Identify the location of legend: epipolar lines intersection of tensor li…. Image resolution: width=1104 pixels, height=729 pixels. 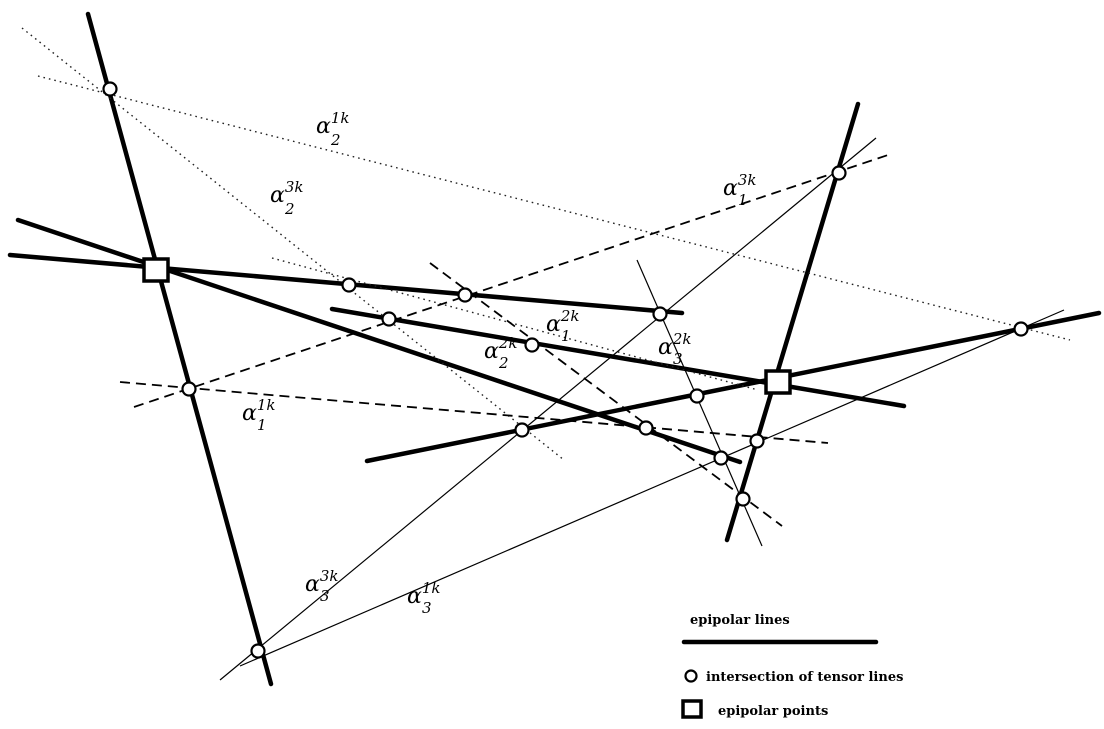
(792, 666).